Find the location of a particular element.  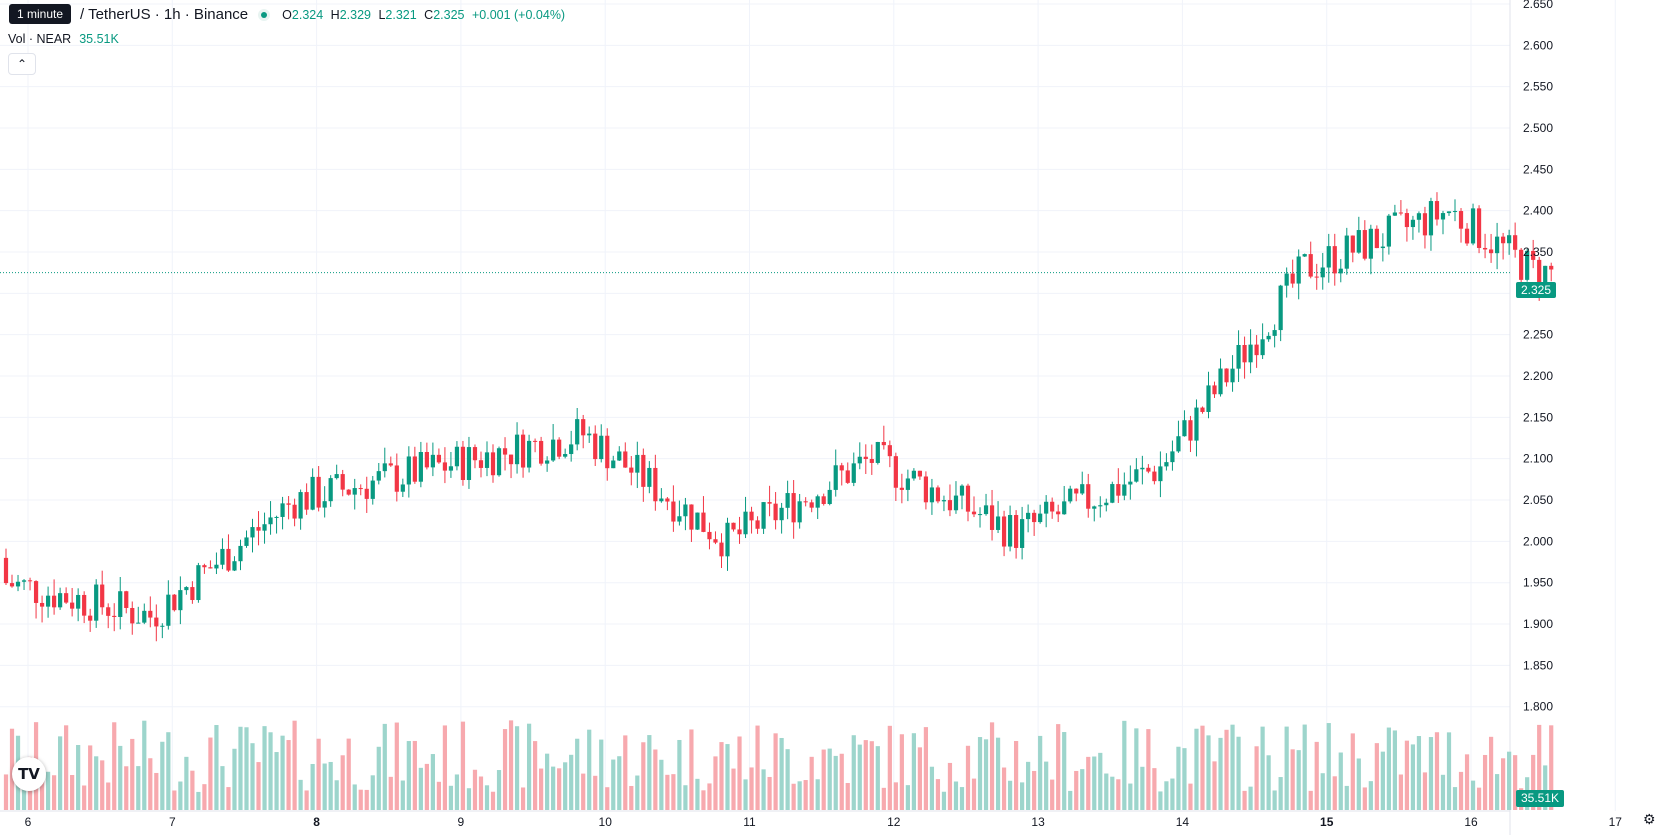

price-axis-label: 1.900 is located at coordinates (1538, 624).